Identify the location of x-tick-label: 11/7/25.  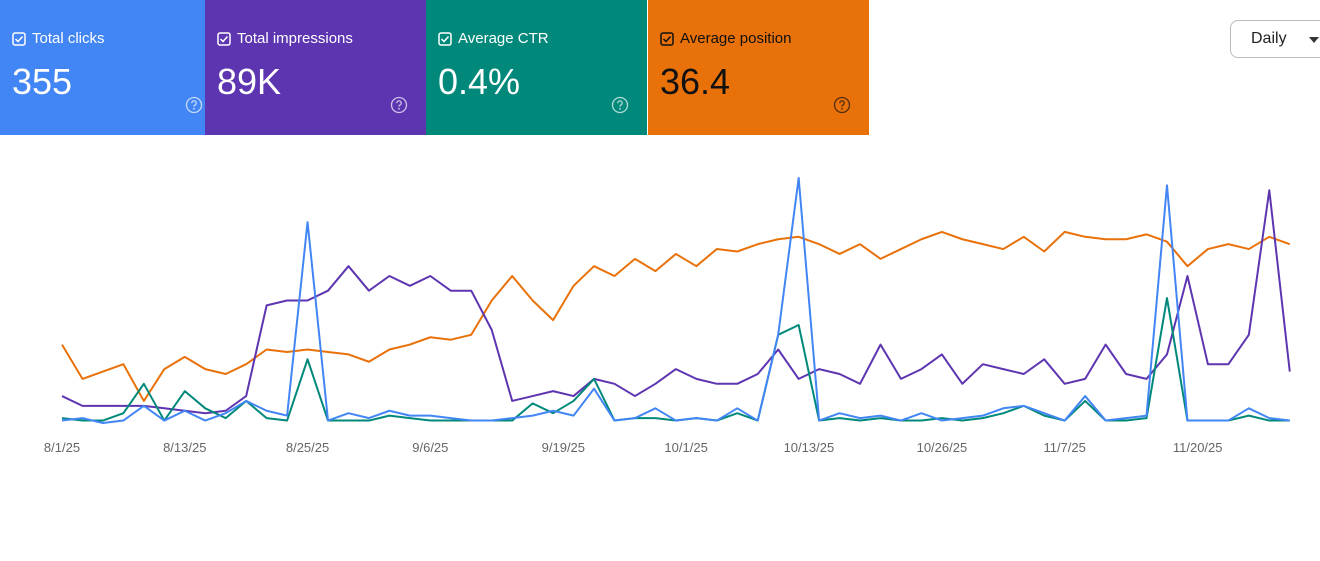
(1064, 447).